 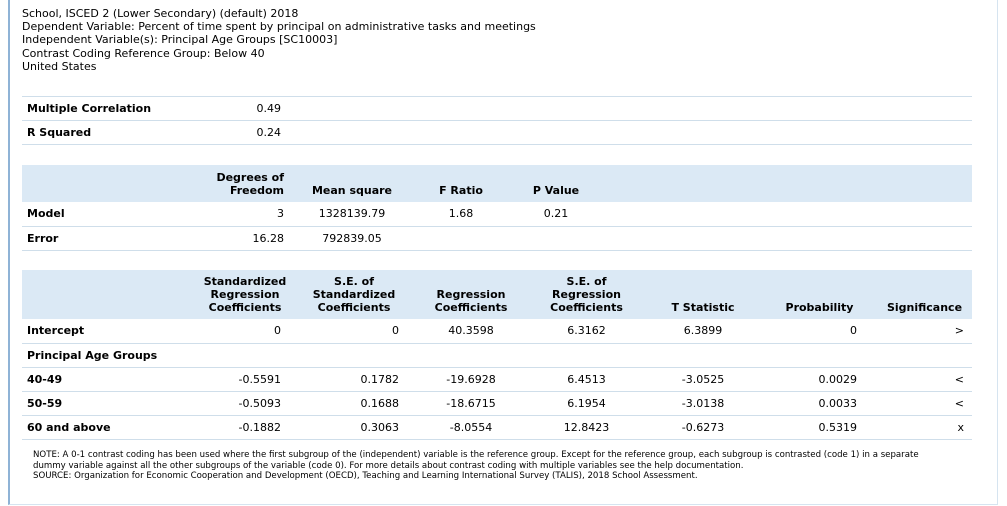 What do you see at coordinates (703, 307) in the screenshot?
I see `t-statistic-header: T Statistic` at bounding box center [703, 307].